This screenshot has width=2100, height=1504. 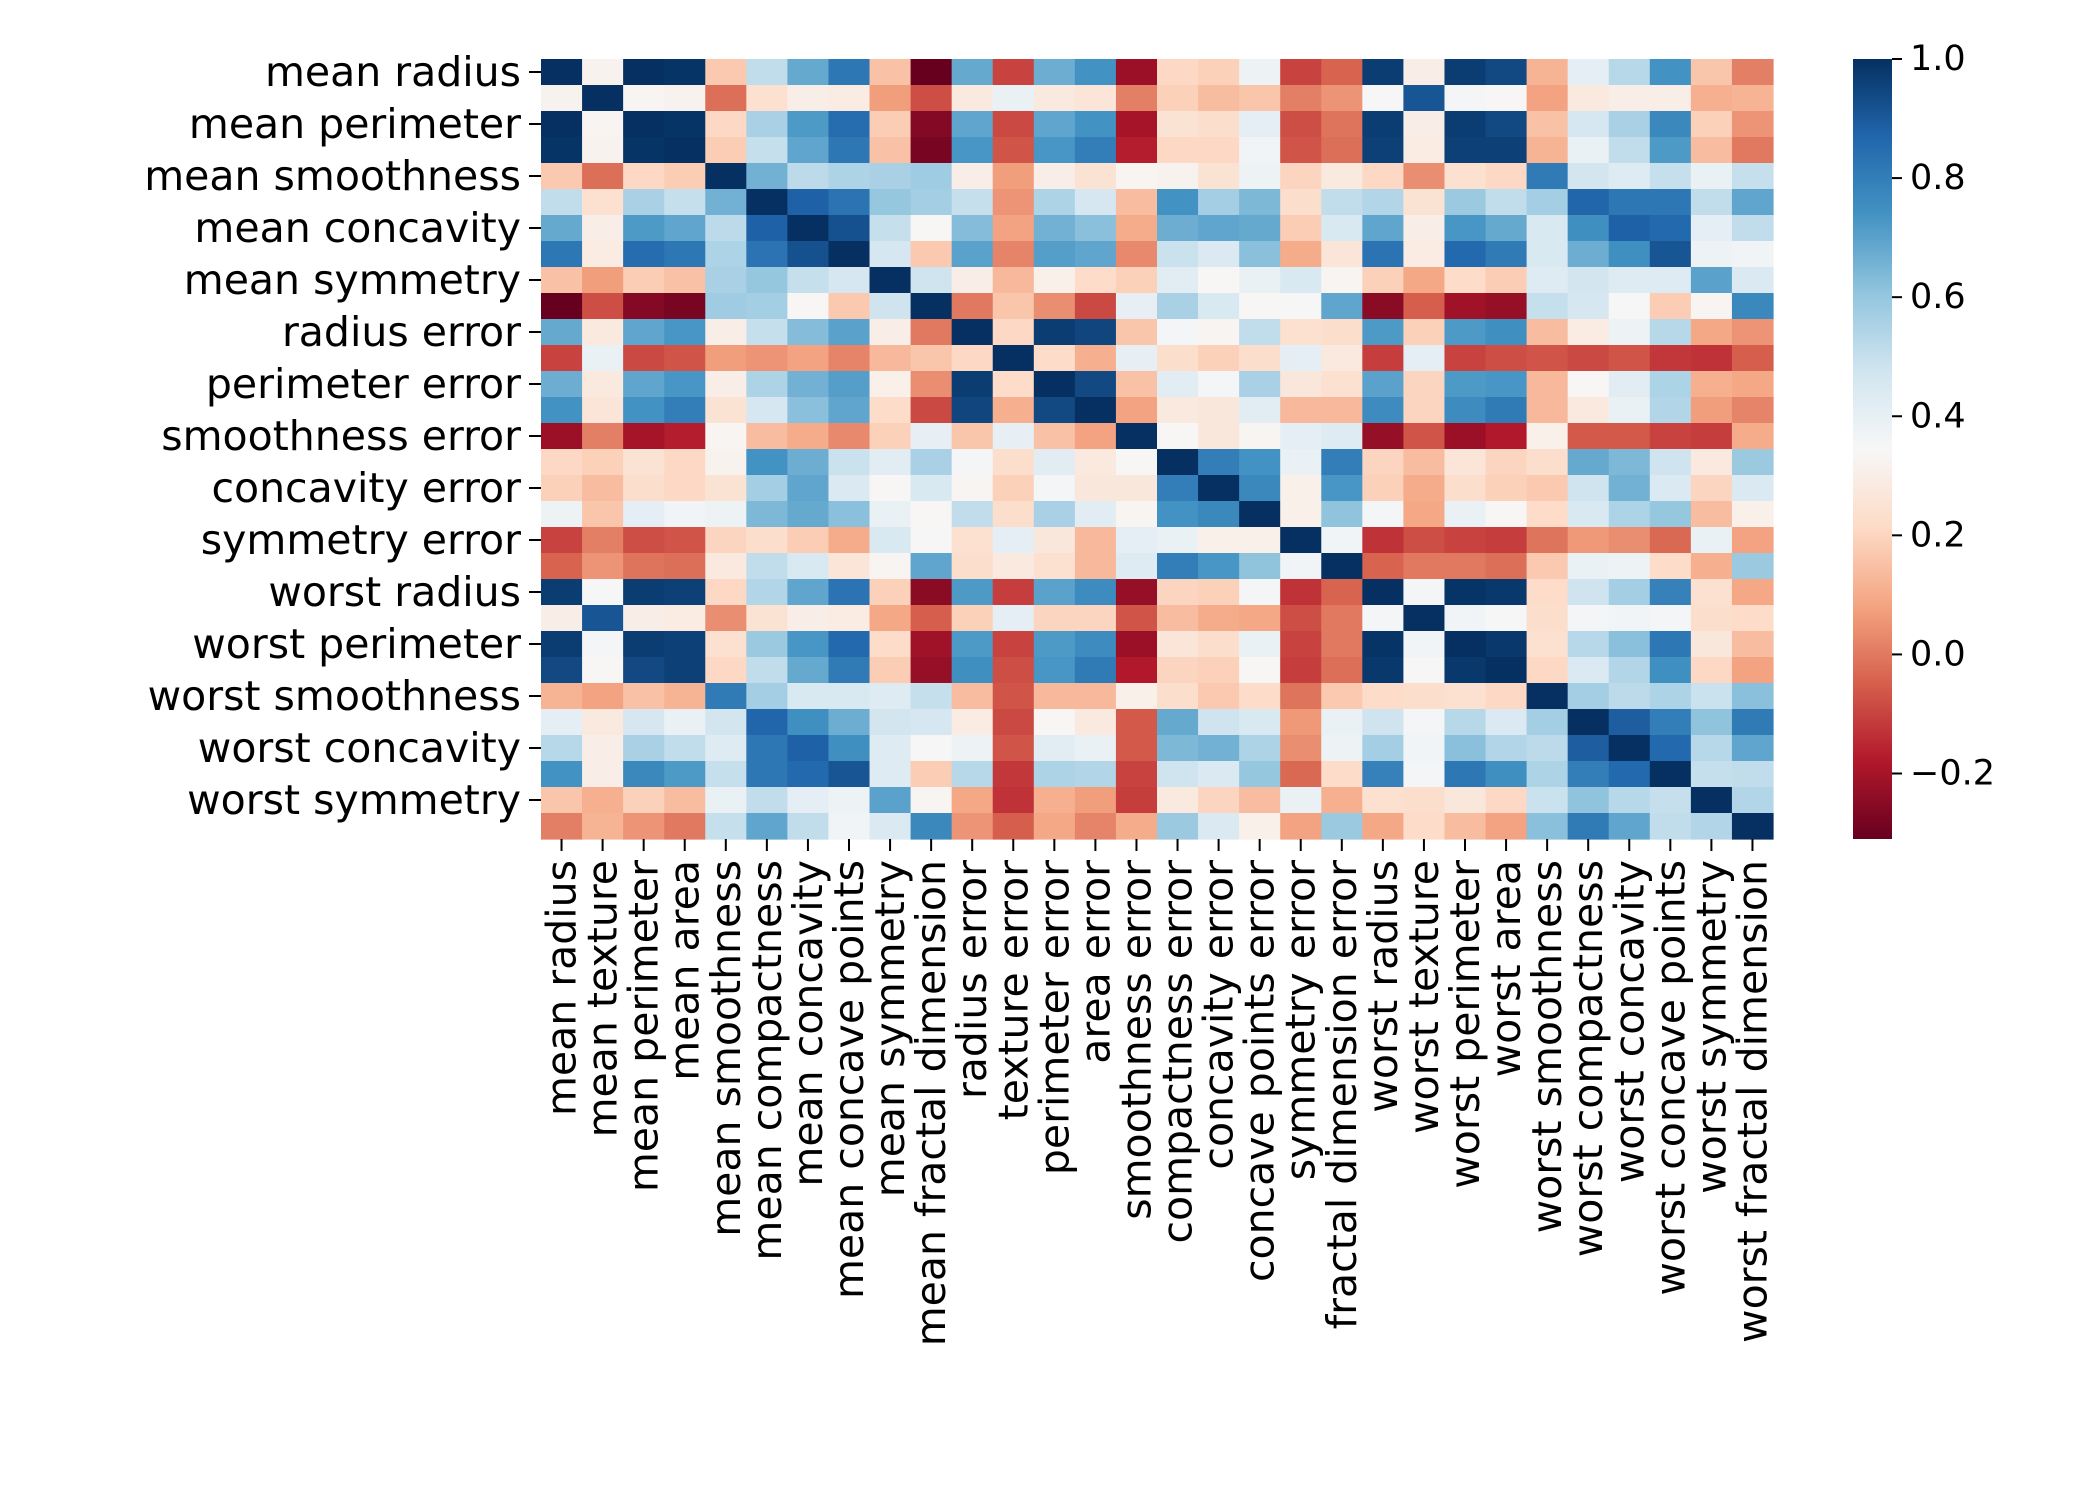 What do you see at coordinates (359, 748) in the screenshot?
I see `y-tick-label: worst concavity` at bounding box center [359, 748].